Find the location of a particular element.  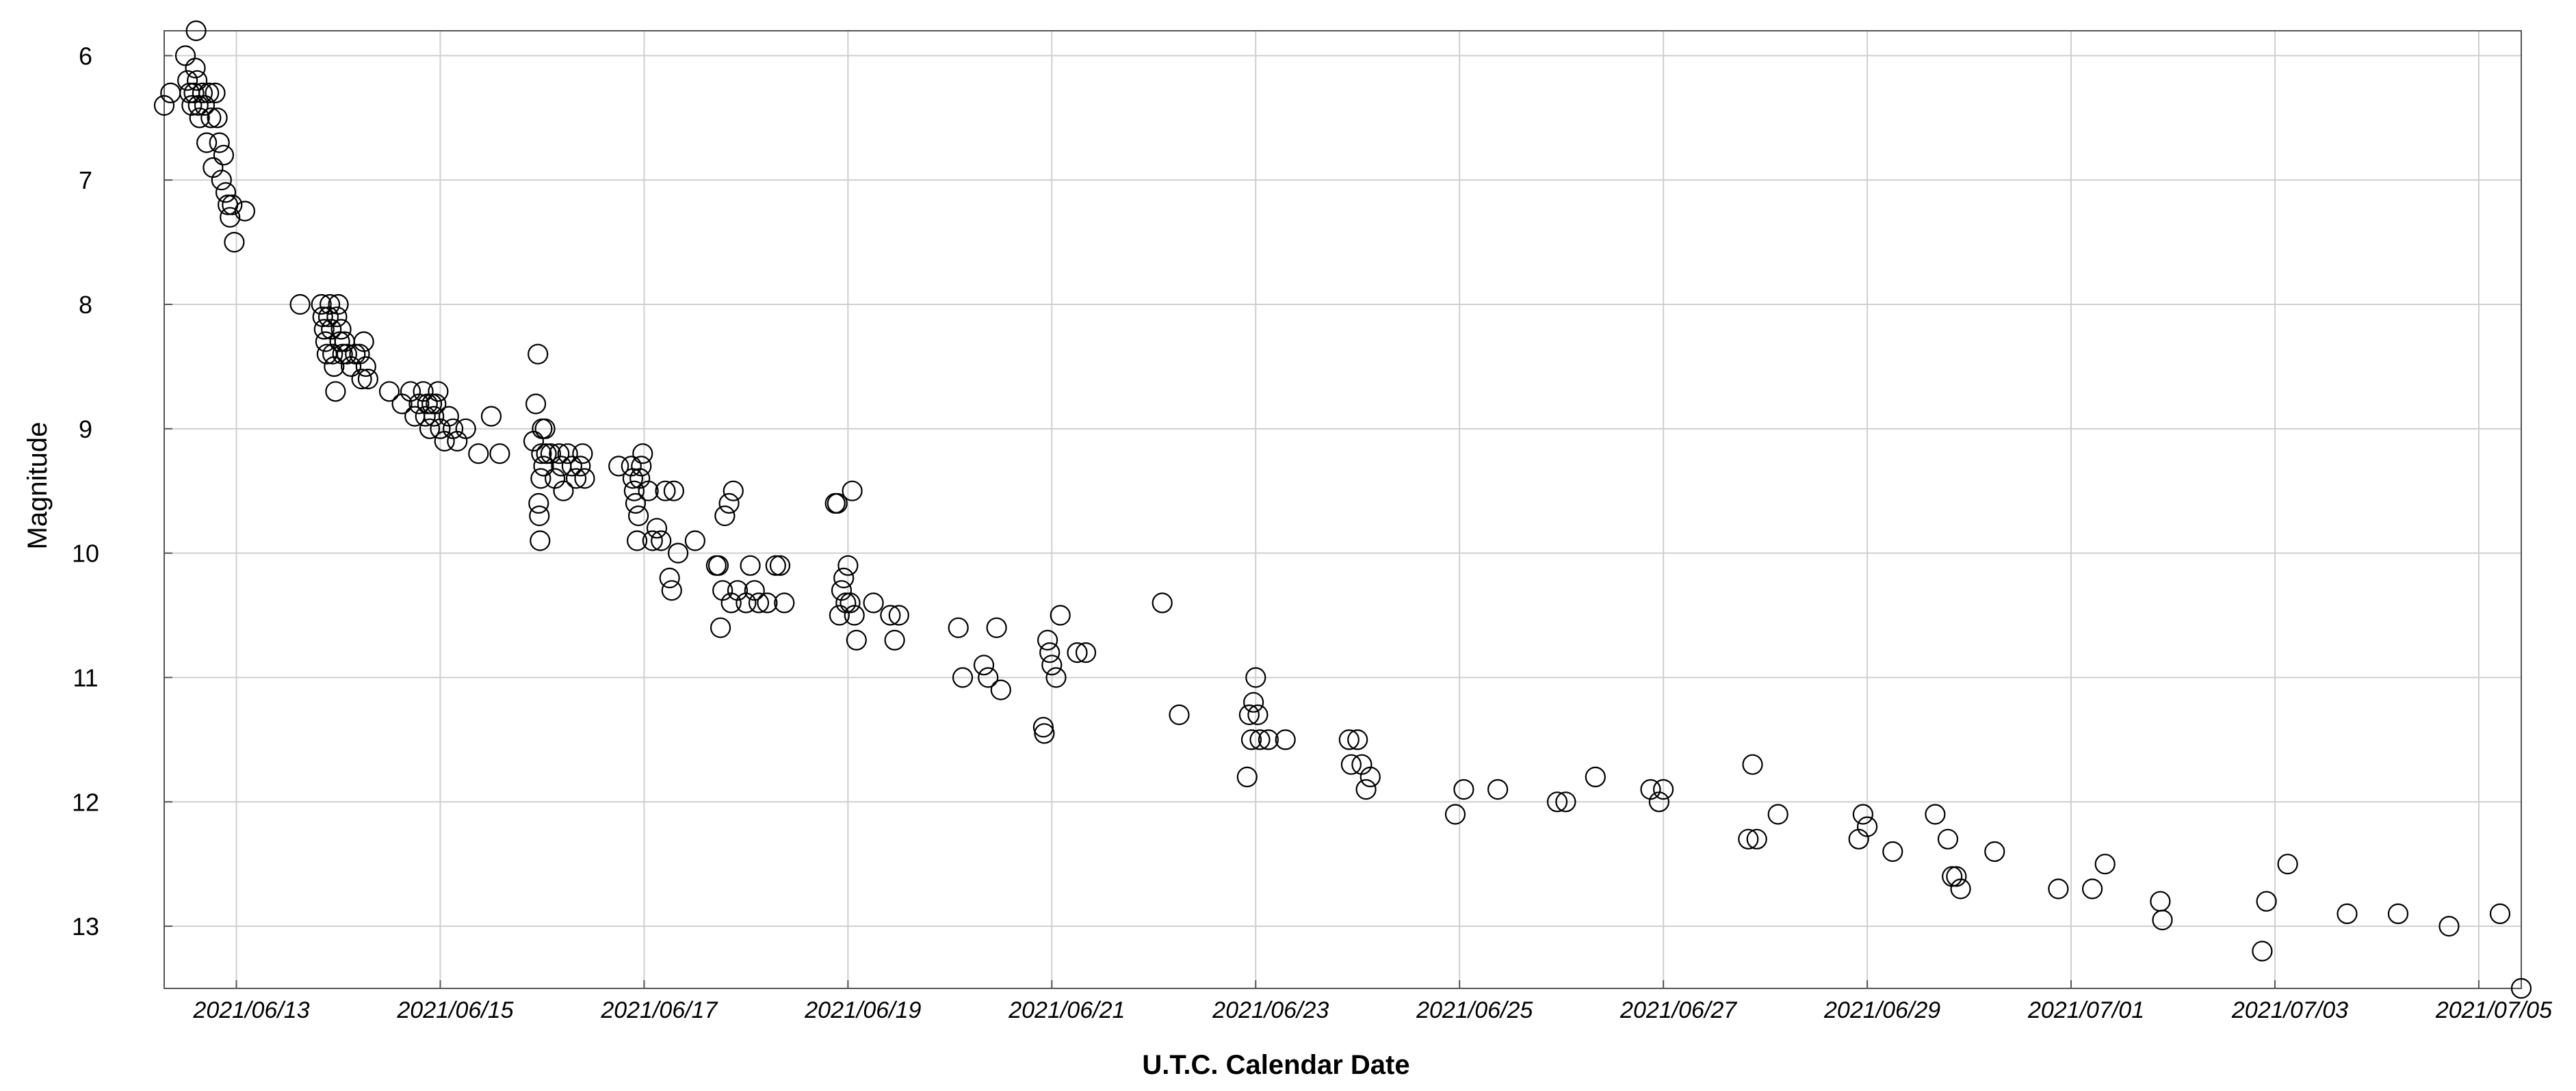

y-tick-label: 13 is located at coordinates (85, 926).